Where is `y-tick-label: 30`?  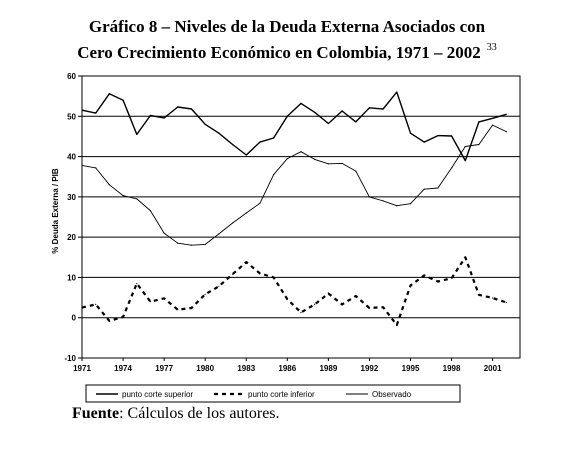 y-tick-label: 30 is located at coordinates (71, 197).